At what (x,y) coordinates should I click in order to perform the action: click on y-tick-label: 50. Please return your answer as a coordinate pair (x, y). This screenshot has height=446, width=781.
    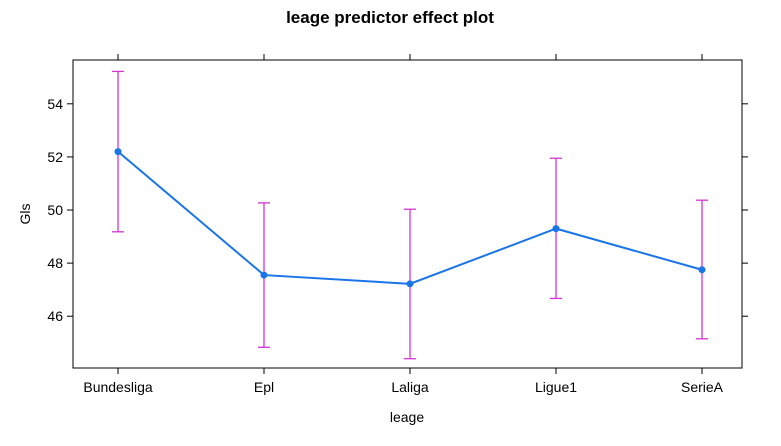
    Looking at the image, I should click on (55, 210).